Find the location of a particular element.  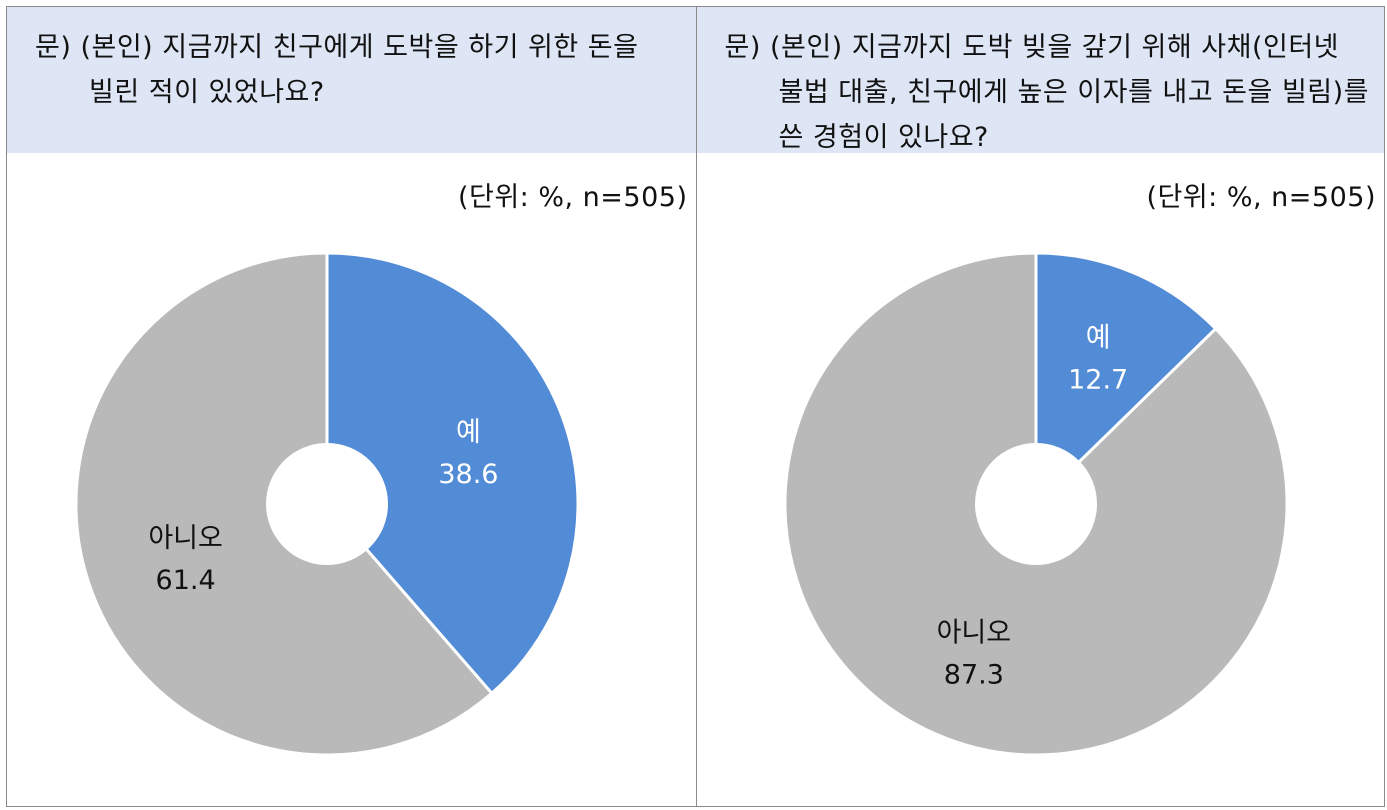

question-line: 문) (본인) 지금까지 친구에게 도박을 하기 위한 돈을 is located at coordinates (337, 47).